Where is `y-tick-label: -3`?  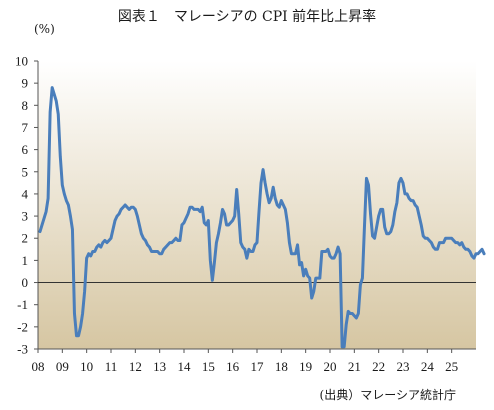 y-tick-label: -3 is located at coordinates (22, 349).